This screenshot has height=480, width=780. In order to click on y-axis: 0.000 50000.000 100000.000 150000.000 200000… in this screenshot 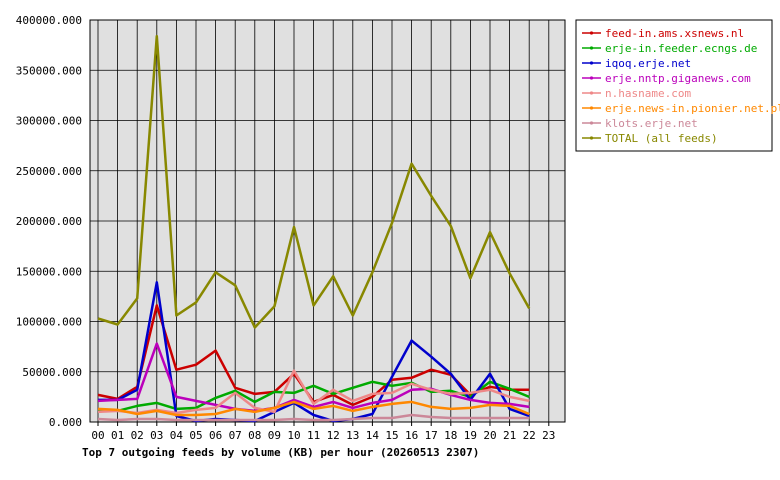, I will do `click(49, 221)`.